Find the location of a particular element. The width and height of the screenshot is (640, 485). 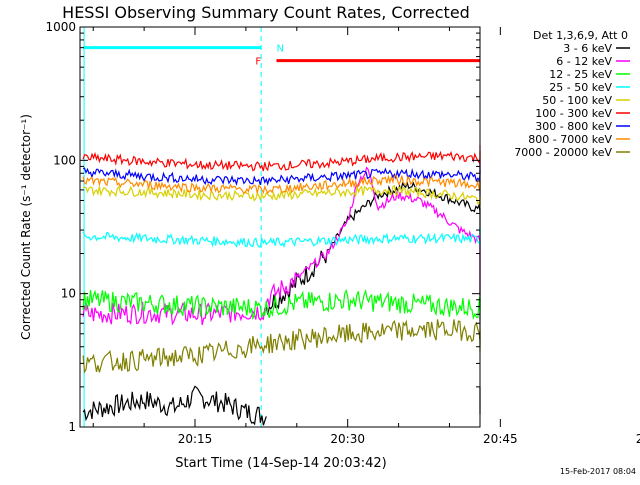

legend-label: 7000 - 20000 keV is located at coordinates (563, 152).